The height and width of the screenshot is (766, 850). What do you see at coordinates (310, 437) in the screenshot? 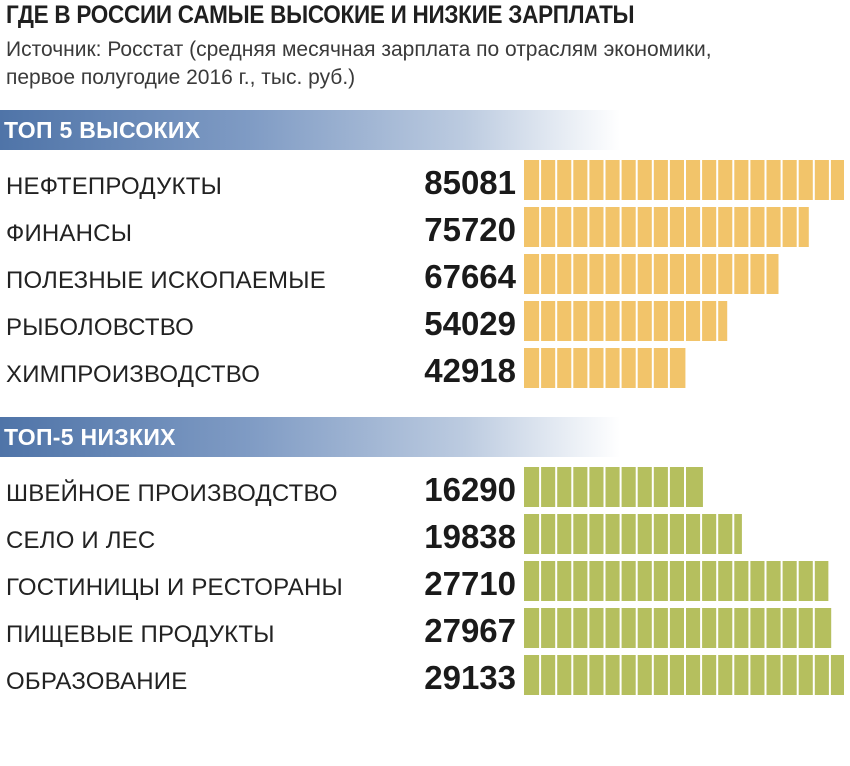
I see `section-header-low: ТОП-5 НИЗКИХ` at bounding box center [310, 437].